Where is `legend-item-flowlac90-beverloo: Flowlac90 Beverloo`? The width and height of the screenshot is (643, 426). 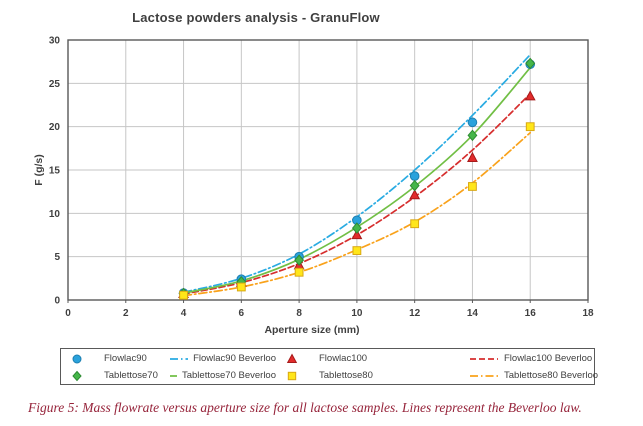 legend-item-flowlac90-beverloo: Flowlac90 Beverloo is located at coordinates (218, 359).